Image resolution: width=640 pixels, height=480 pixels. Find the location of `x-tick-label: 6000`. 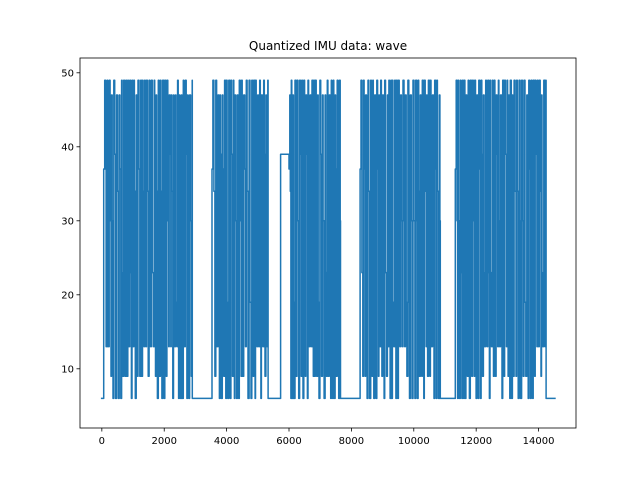

x-tick-label: 6000 is located at coordinates (288, 441).